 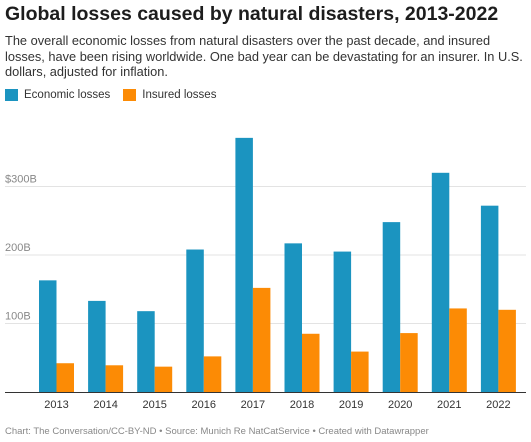 I want to click on y-axis-ticks: 100B 200B $300B, so click(x=21, y=248).